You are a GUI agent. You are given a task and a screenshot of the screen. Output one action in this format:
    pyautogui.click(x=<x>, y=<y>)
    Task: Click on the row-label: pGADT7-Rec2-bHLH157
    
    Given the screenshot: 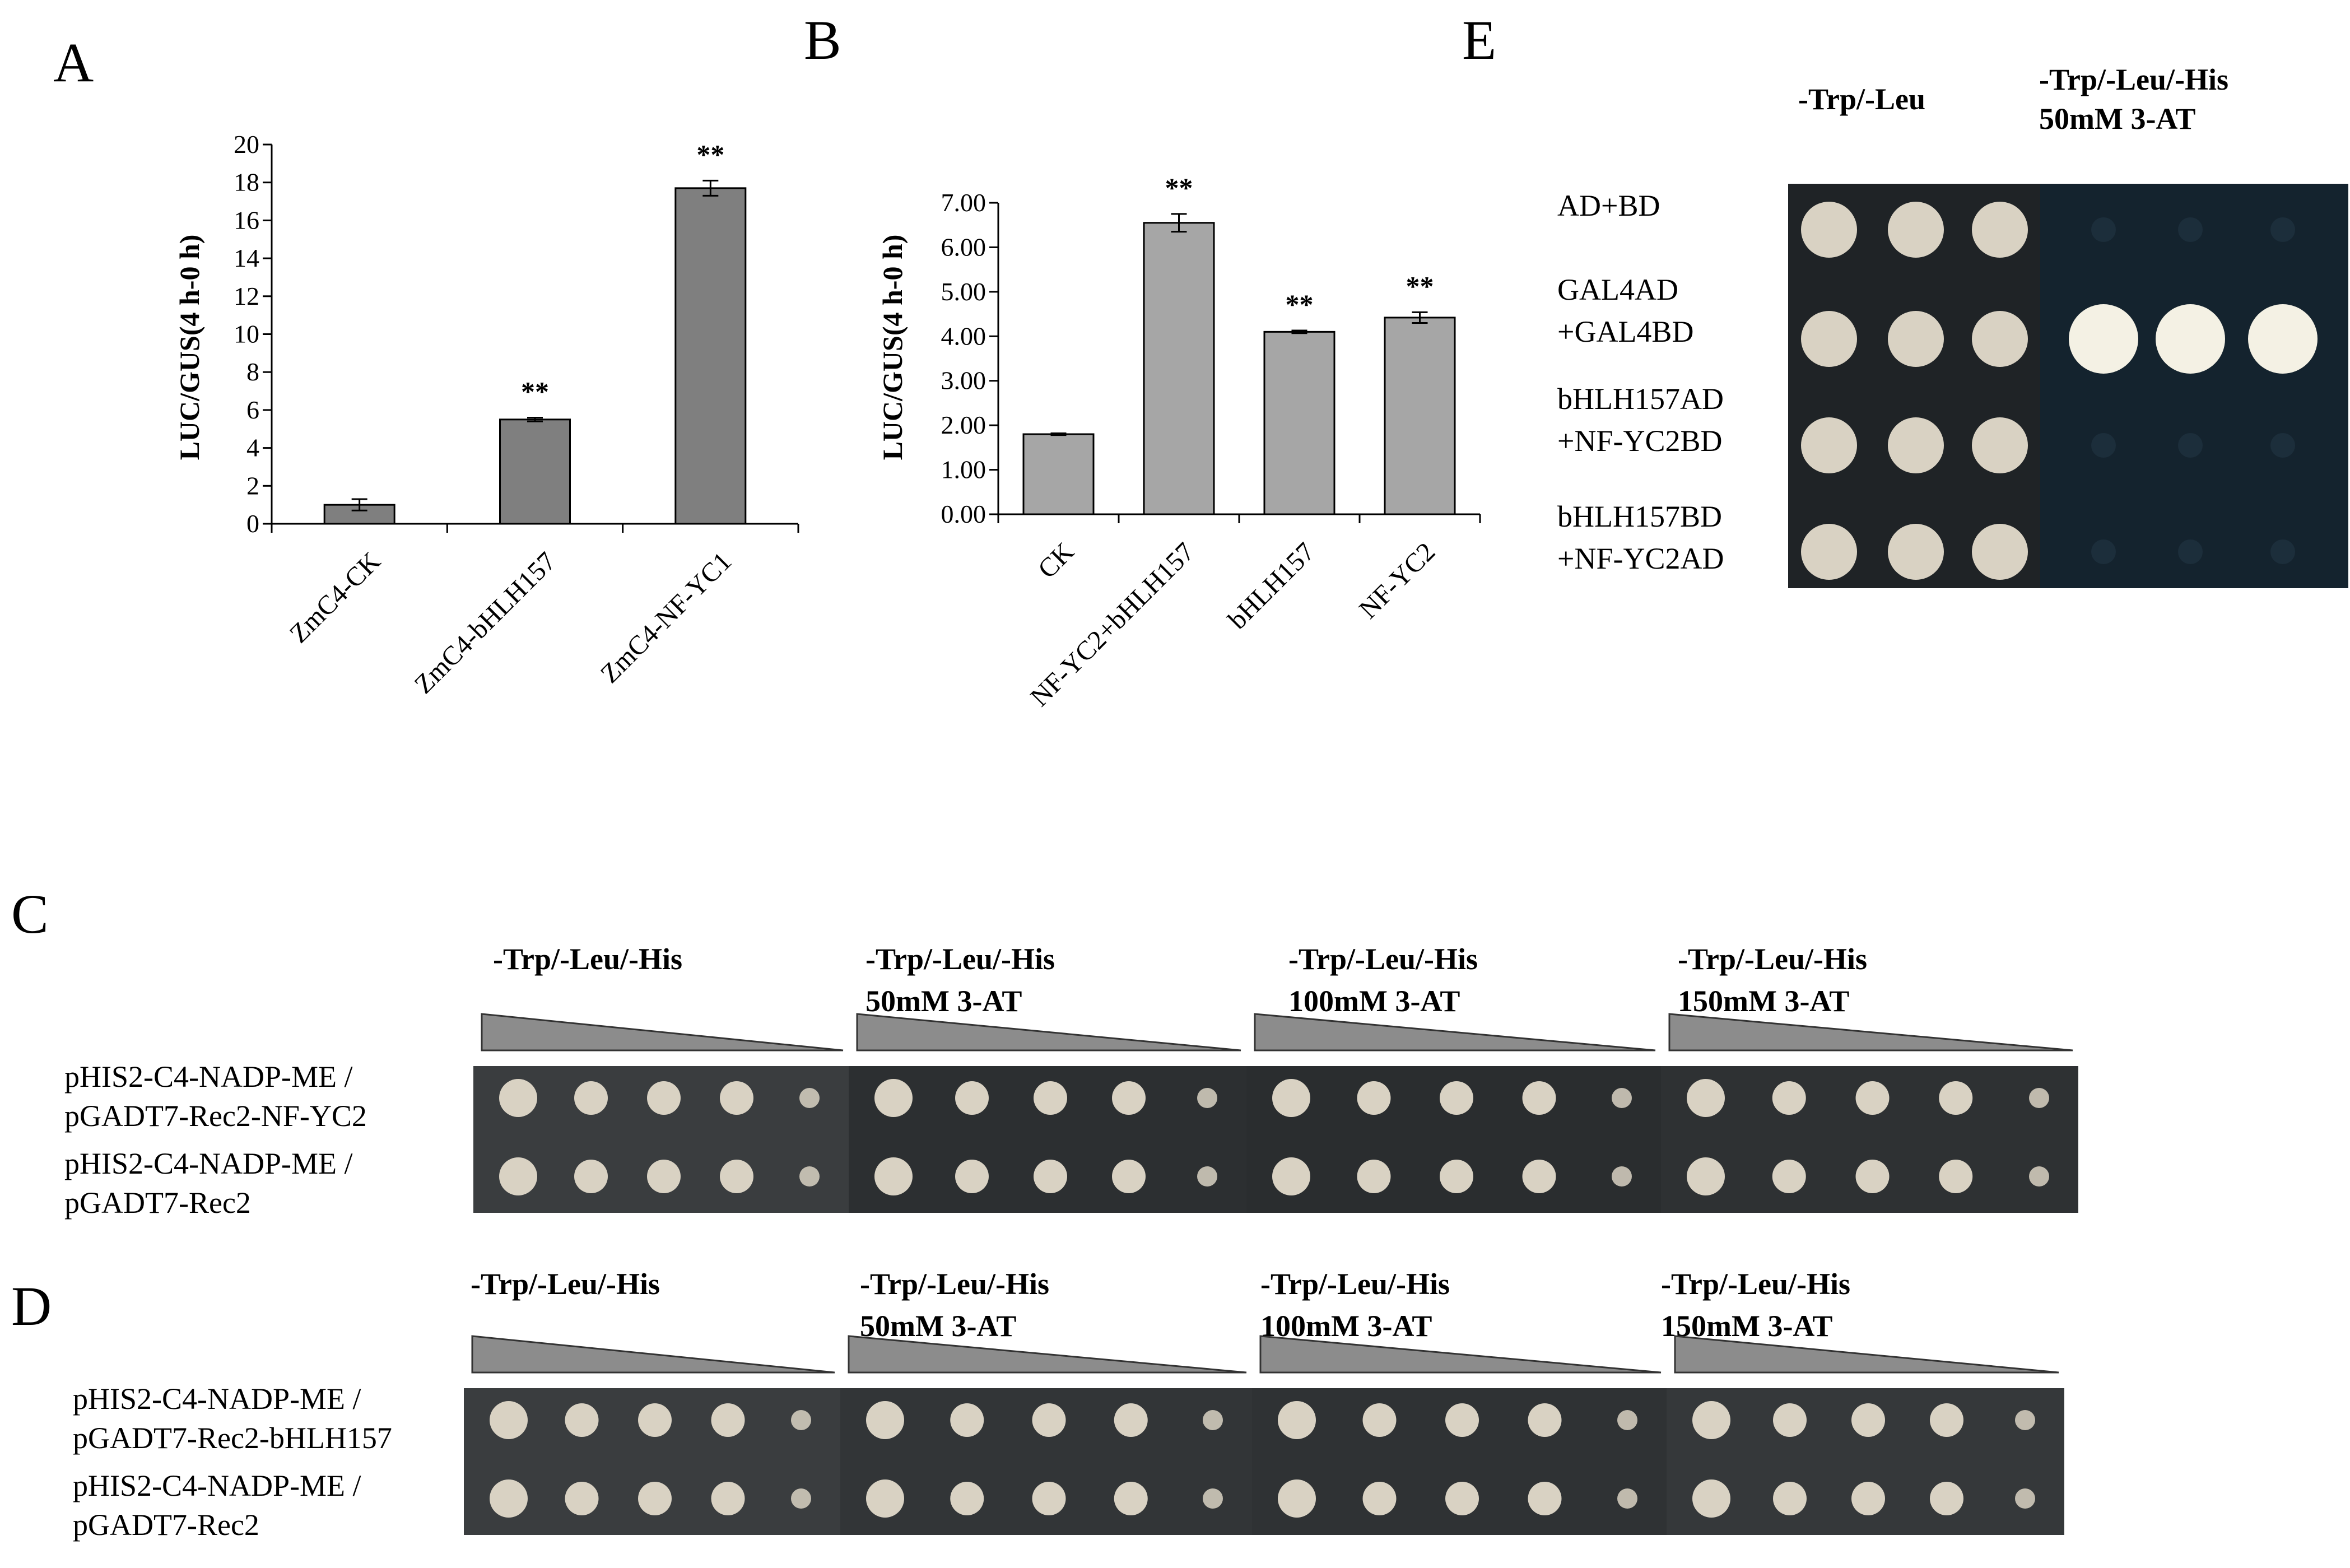 What is the action you would take?
    pyautogui.click(x=233, y=1438)
    